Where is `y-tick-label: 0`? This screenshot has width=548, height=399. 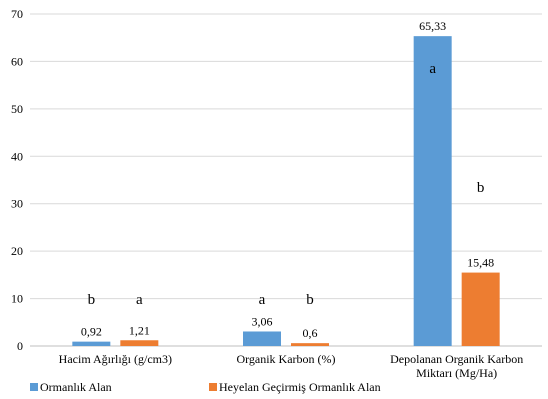 y-tick-label: 0 is located at coordinates (20, 346).